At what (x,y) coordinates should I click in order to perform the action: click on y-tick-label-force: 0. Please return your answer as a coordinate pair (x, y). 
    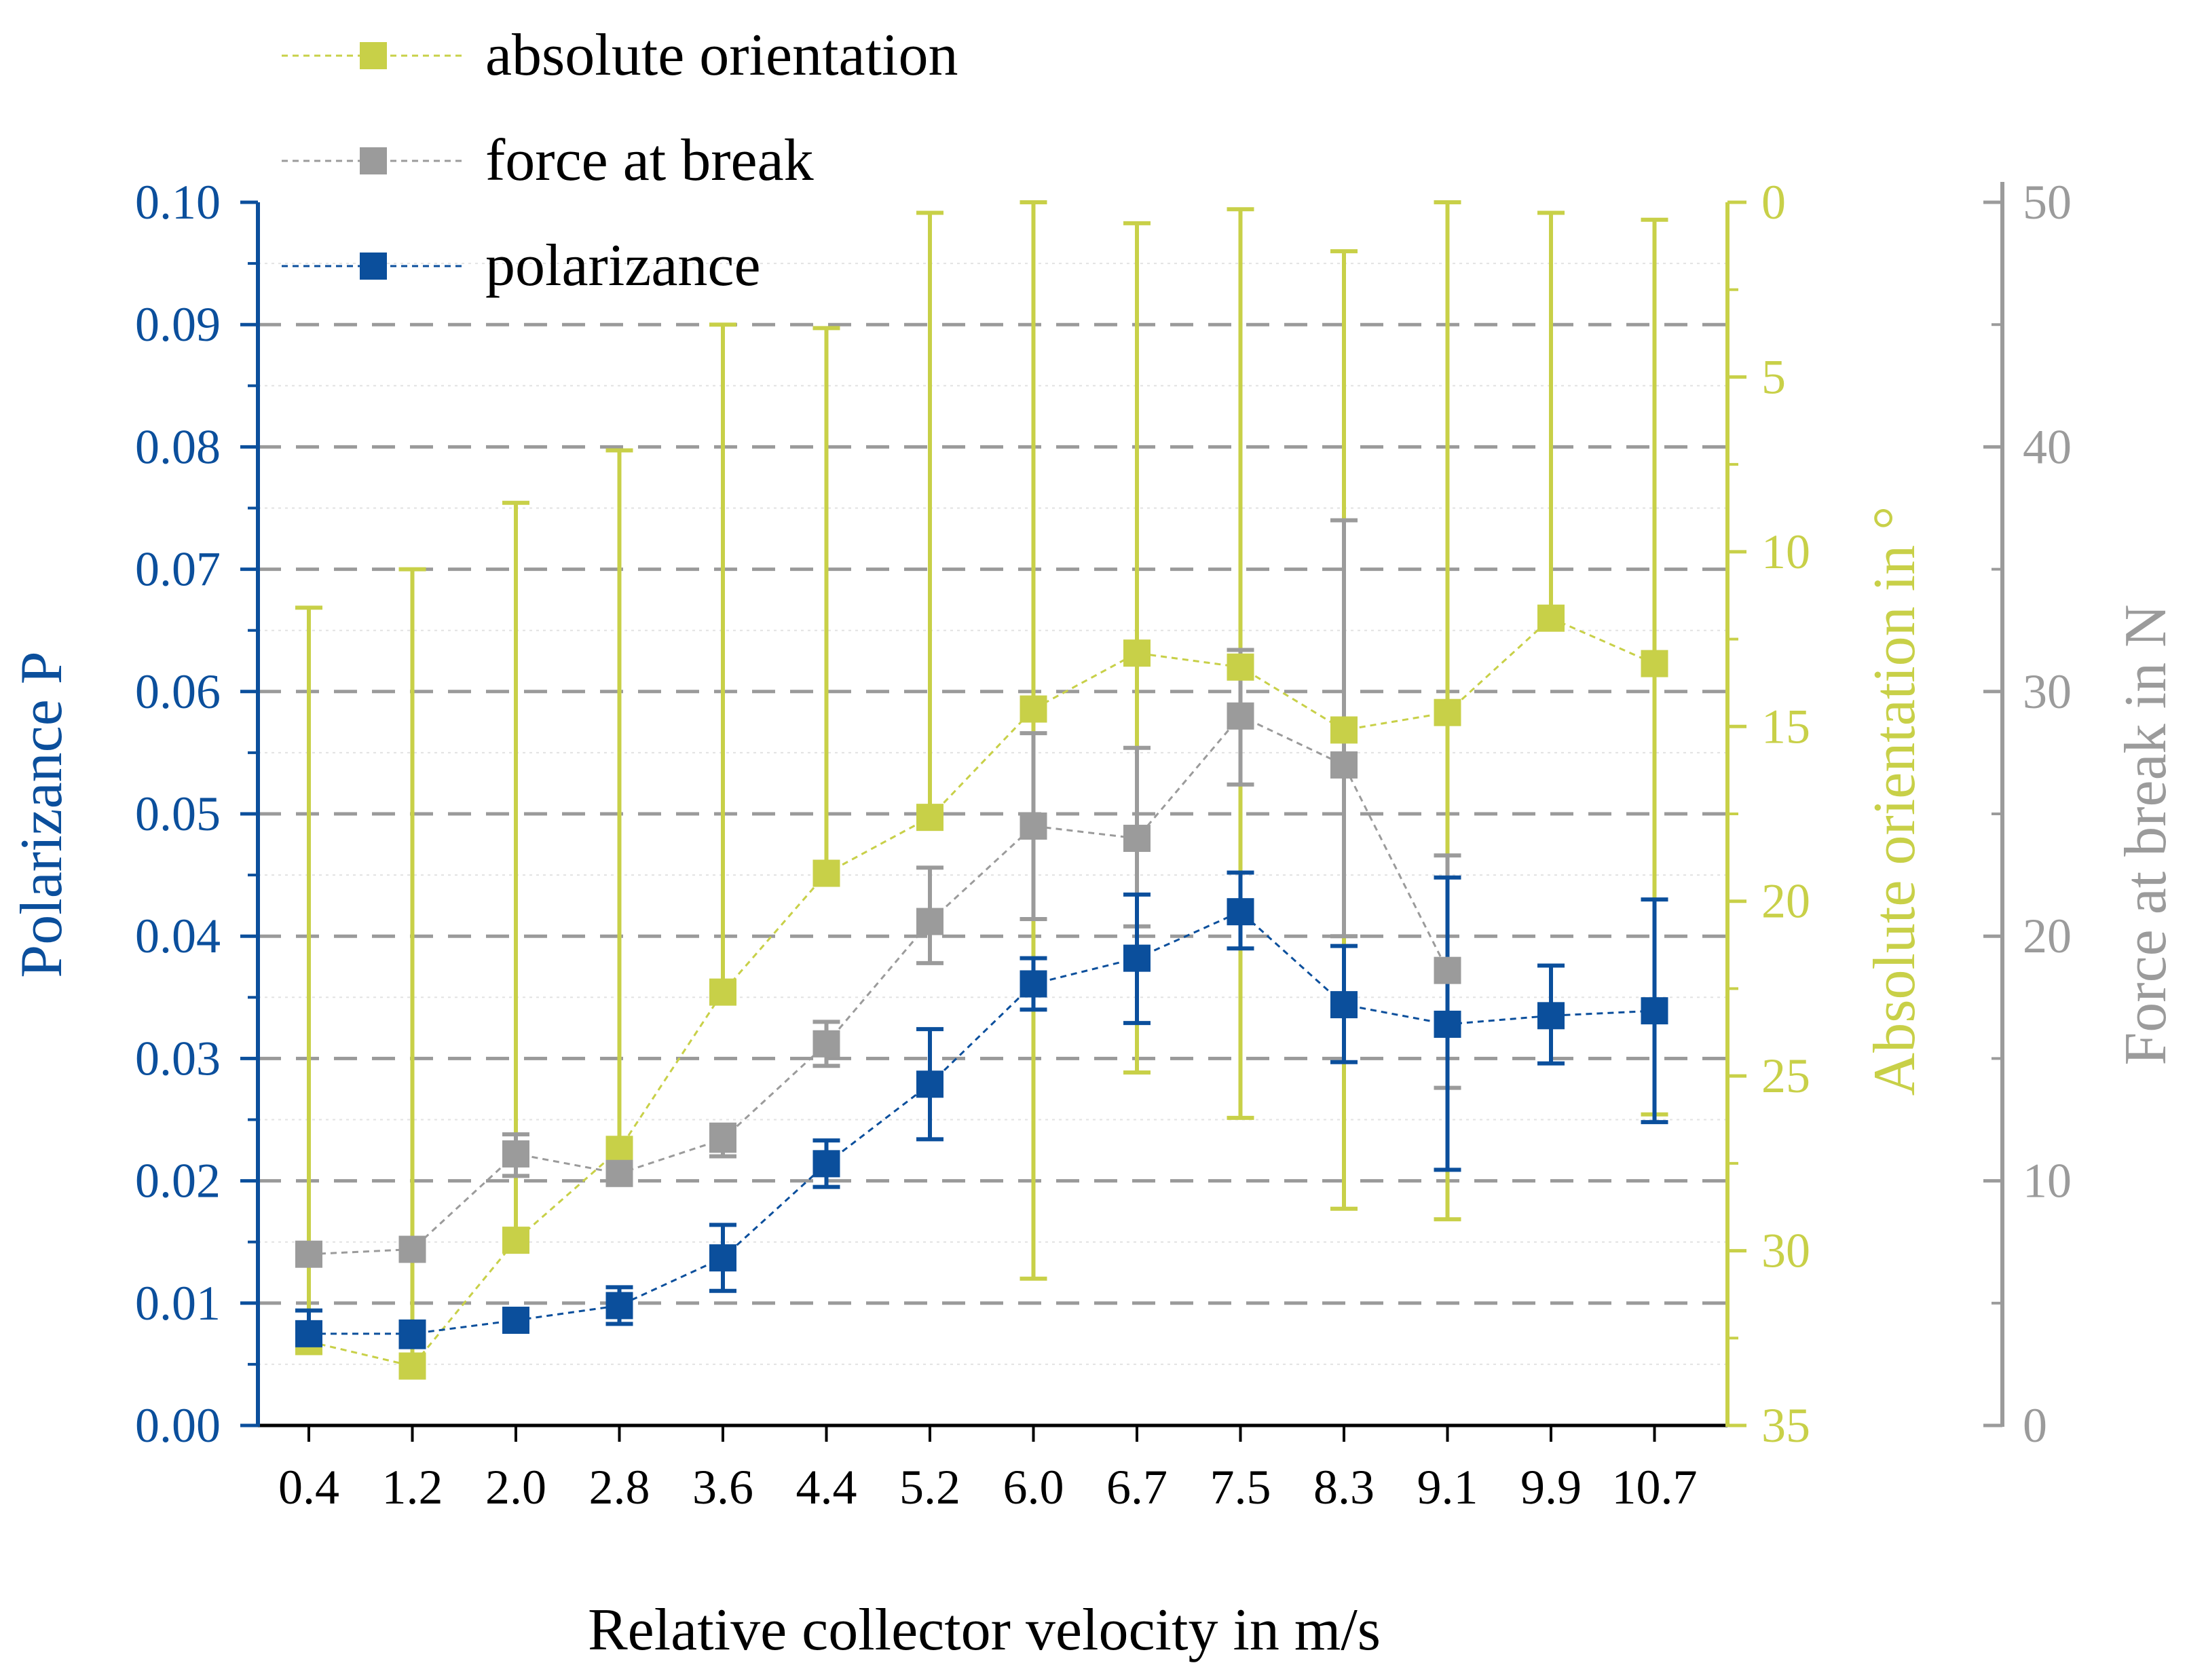
    Looking at the image, I should click on (2035, 1425).